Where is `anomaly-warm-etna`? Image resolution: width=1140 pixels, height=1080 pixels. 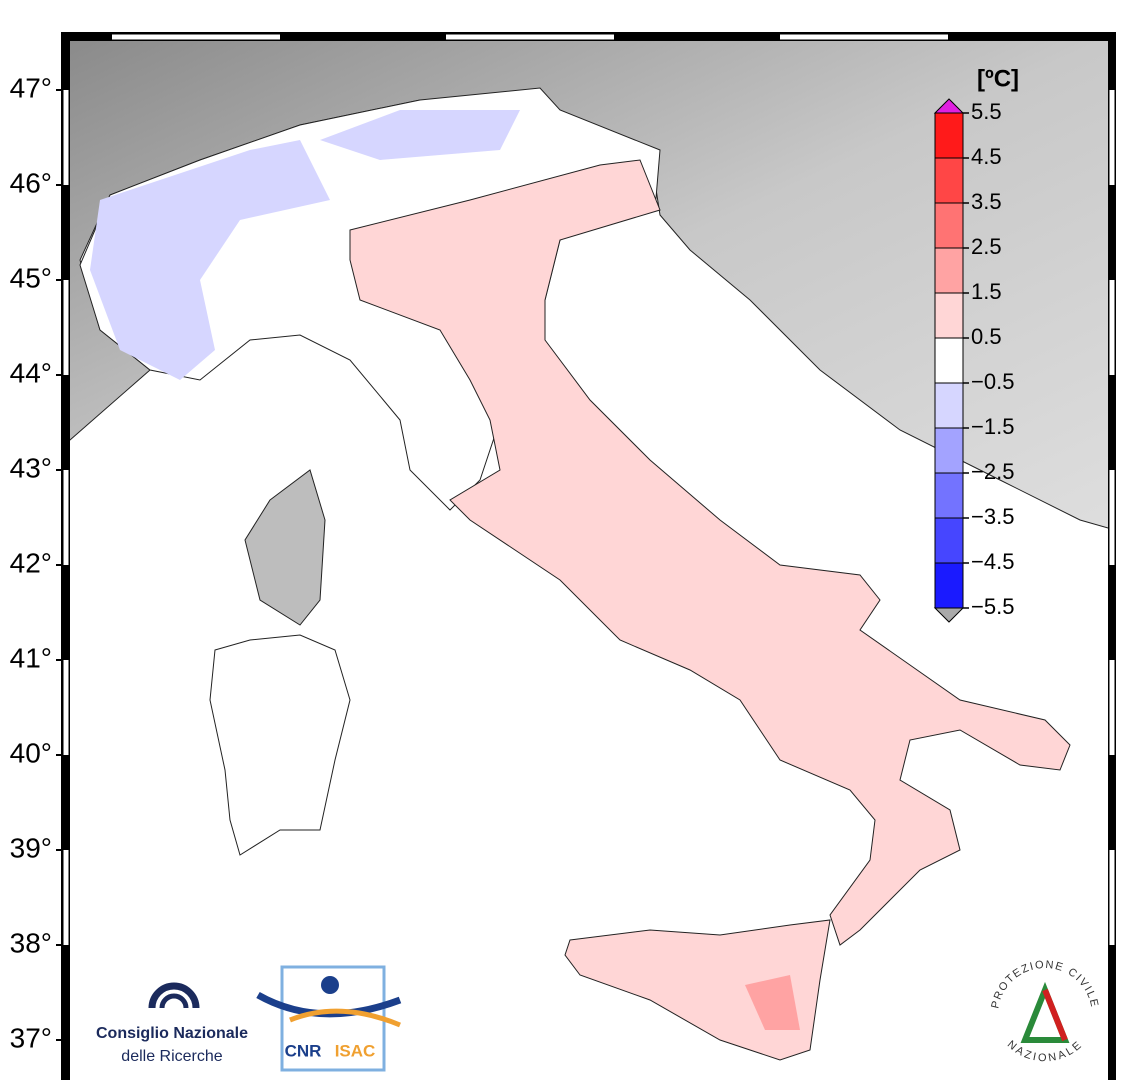
anomaly-warm-etna is located at coordinates (772, 1002).